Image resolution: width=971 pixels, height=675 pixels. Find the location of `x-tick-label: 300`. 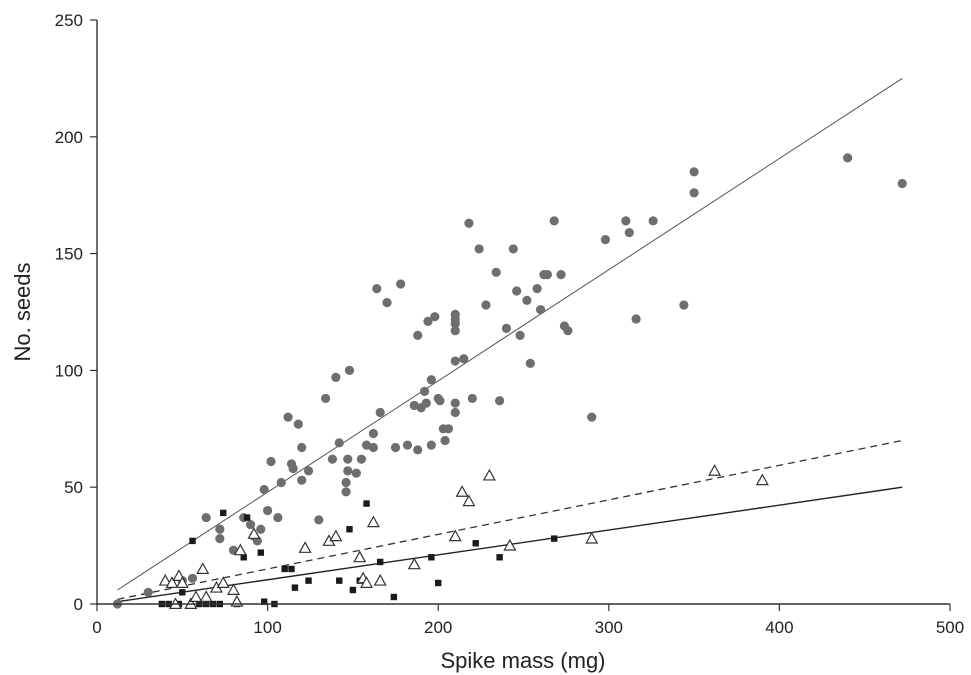

x-tick-label: 300 is located at coordinates (609, 627).